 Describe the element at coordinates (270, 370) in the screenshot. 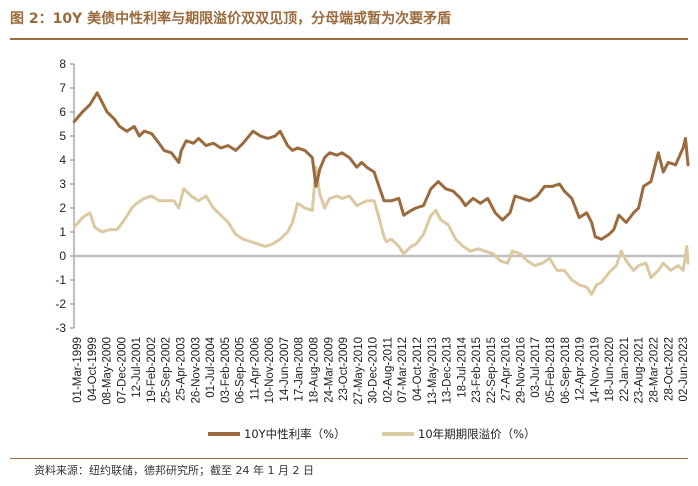

I see `x-tick-label: 10-Nov-2006` at that location.